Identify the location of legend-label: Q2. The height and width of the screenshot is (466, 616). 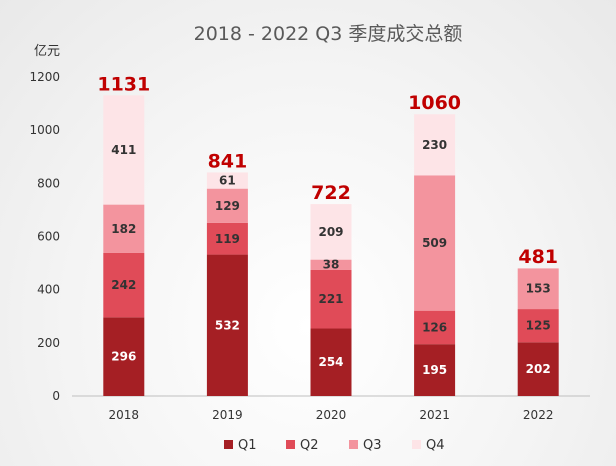
(309, 445).